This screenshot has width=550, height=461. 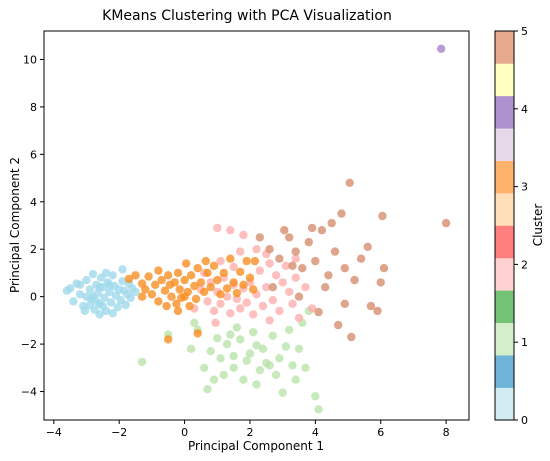 I want to click on colorbar-tick-label: 1, so click(x=524, y=342).